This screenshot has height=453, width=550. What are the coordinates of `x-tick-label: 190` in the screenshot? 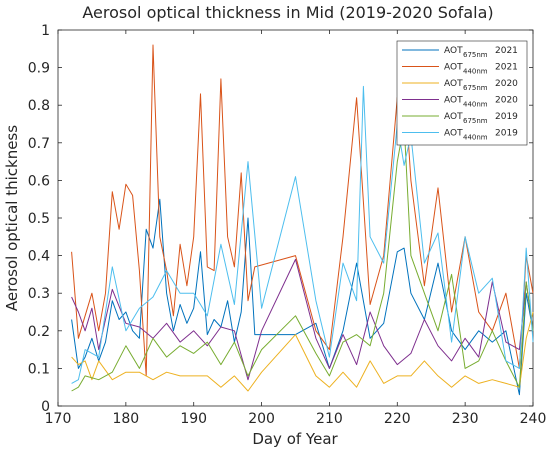 It's located at (193, 419).